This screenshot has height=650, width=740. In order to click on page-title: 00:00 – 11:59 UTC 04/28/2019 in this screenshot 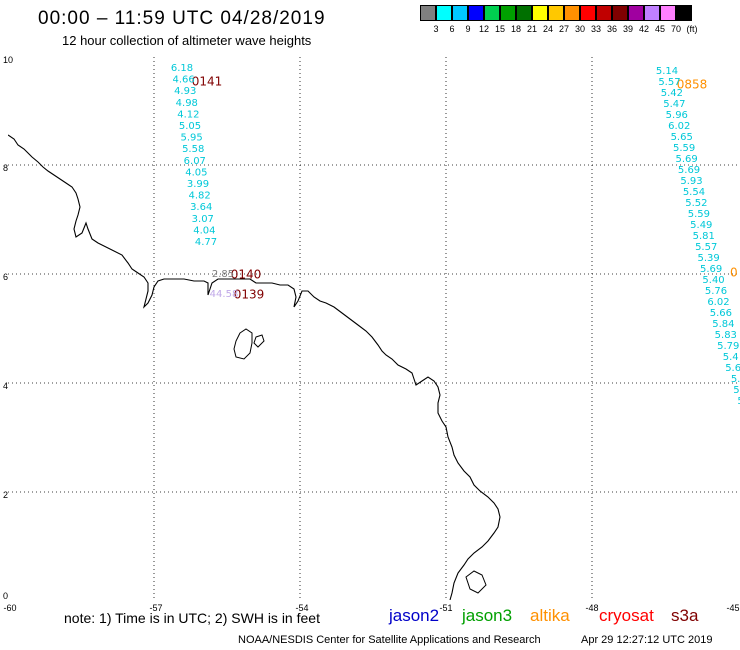, I will do `click(182, 18)`.